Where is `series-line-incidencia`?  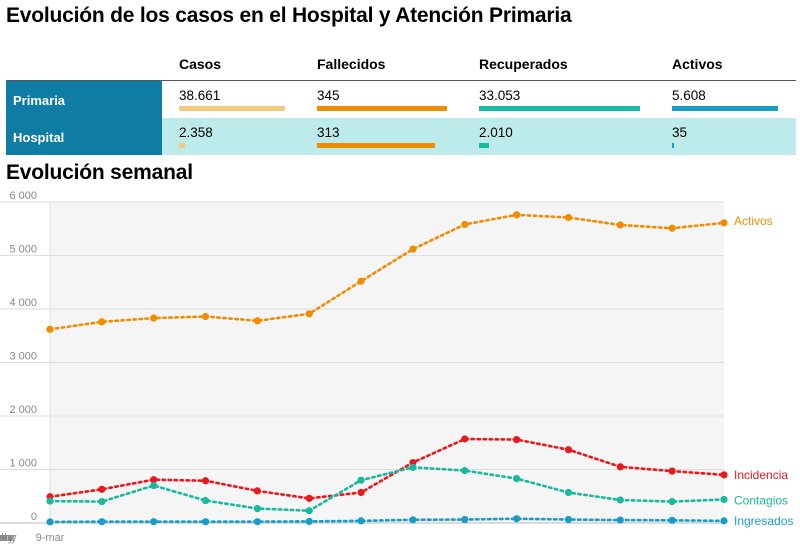 series-line-incidencia is located at coordinates (387, 468).